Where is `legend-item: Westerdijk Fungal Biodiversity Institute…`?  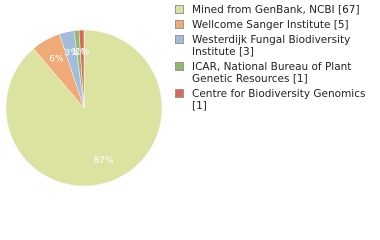
legend-item: Westerdijk Fungal Biodiversity Institute… is located at coordinates (275, 46).